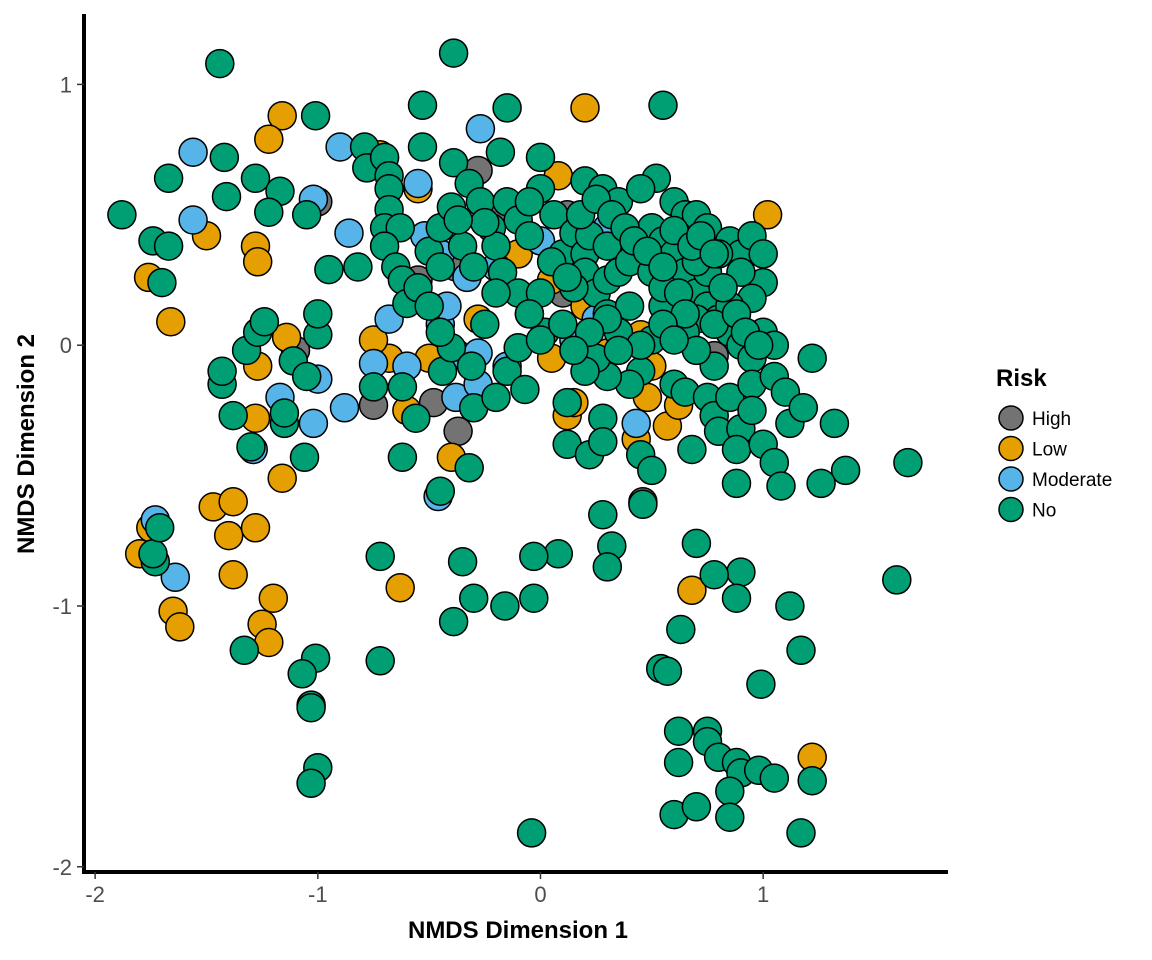 The image size is (1152, 960). What do you see at coordinates (66, 84) in the screenshot?
I see `y-tick-label: 1` at bounding box center [66, 84].